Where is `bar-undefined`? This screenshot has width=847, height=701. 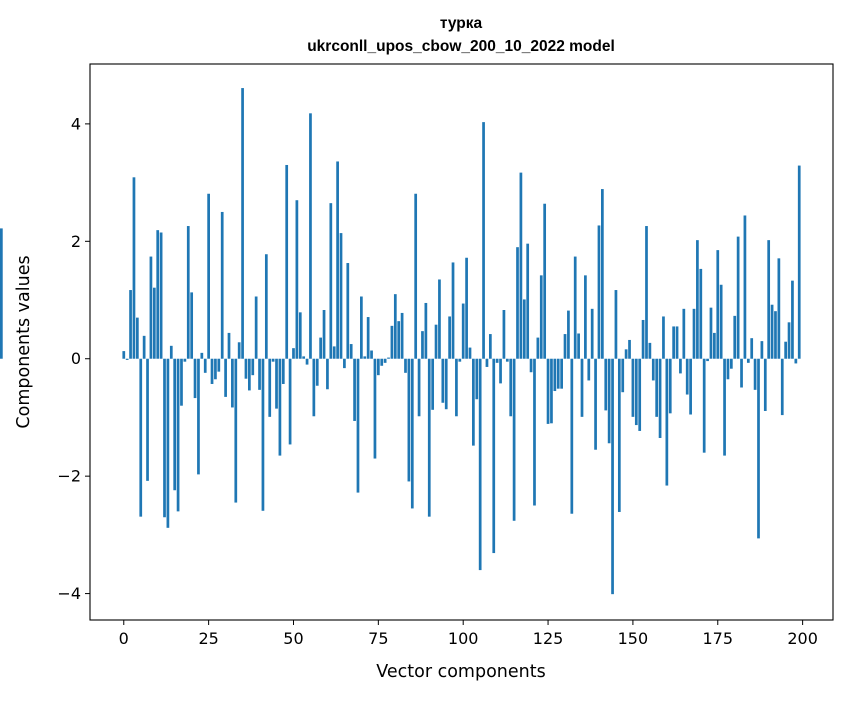 bar-undefined is located at coordinates (1, 293).